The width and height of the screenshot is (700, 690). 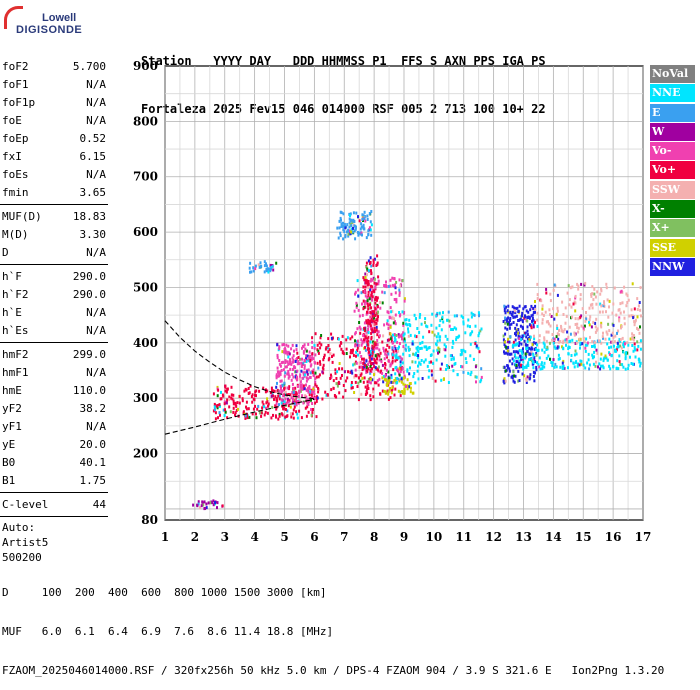 I want to click on param-label: B0, so click(x=9, y=462).